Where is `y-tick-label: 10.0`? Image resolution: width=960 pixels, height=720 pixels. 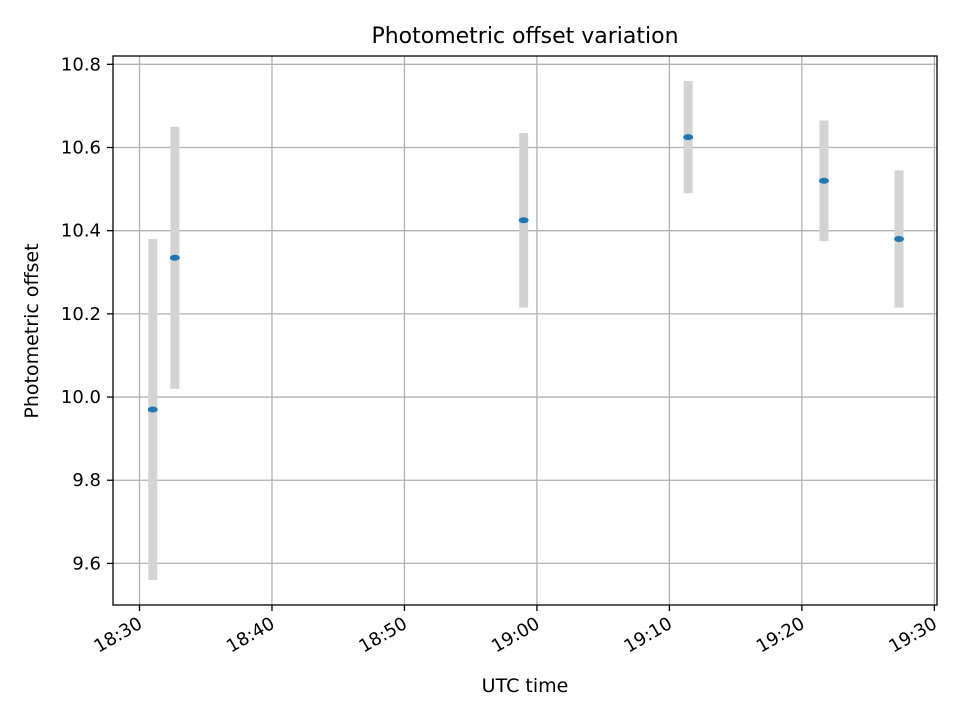 y-tick-label: 10.0 is located at coordinates (81, 397).